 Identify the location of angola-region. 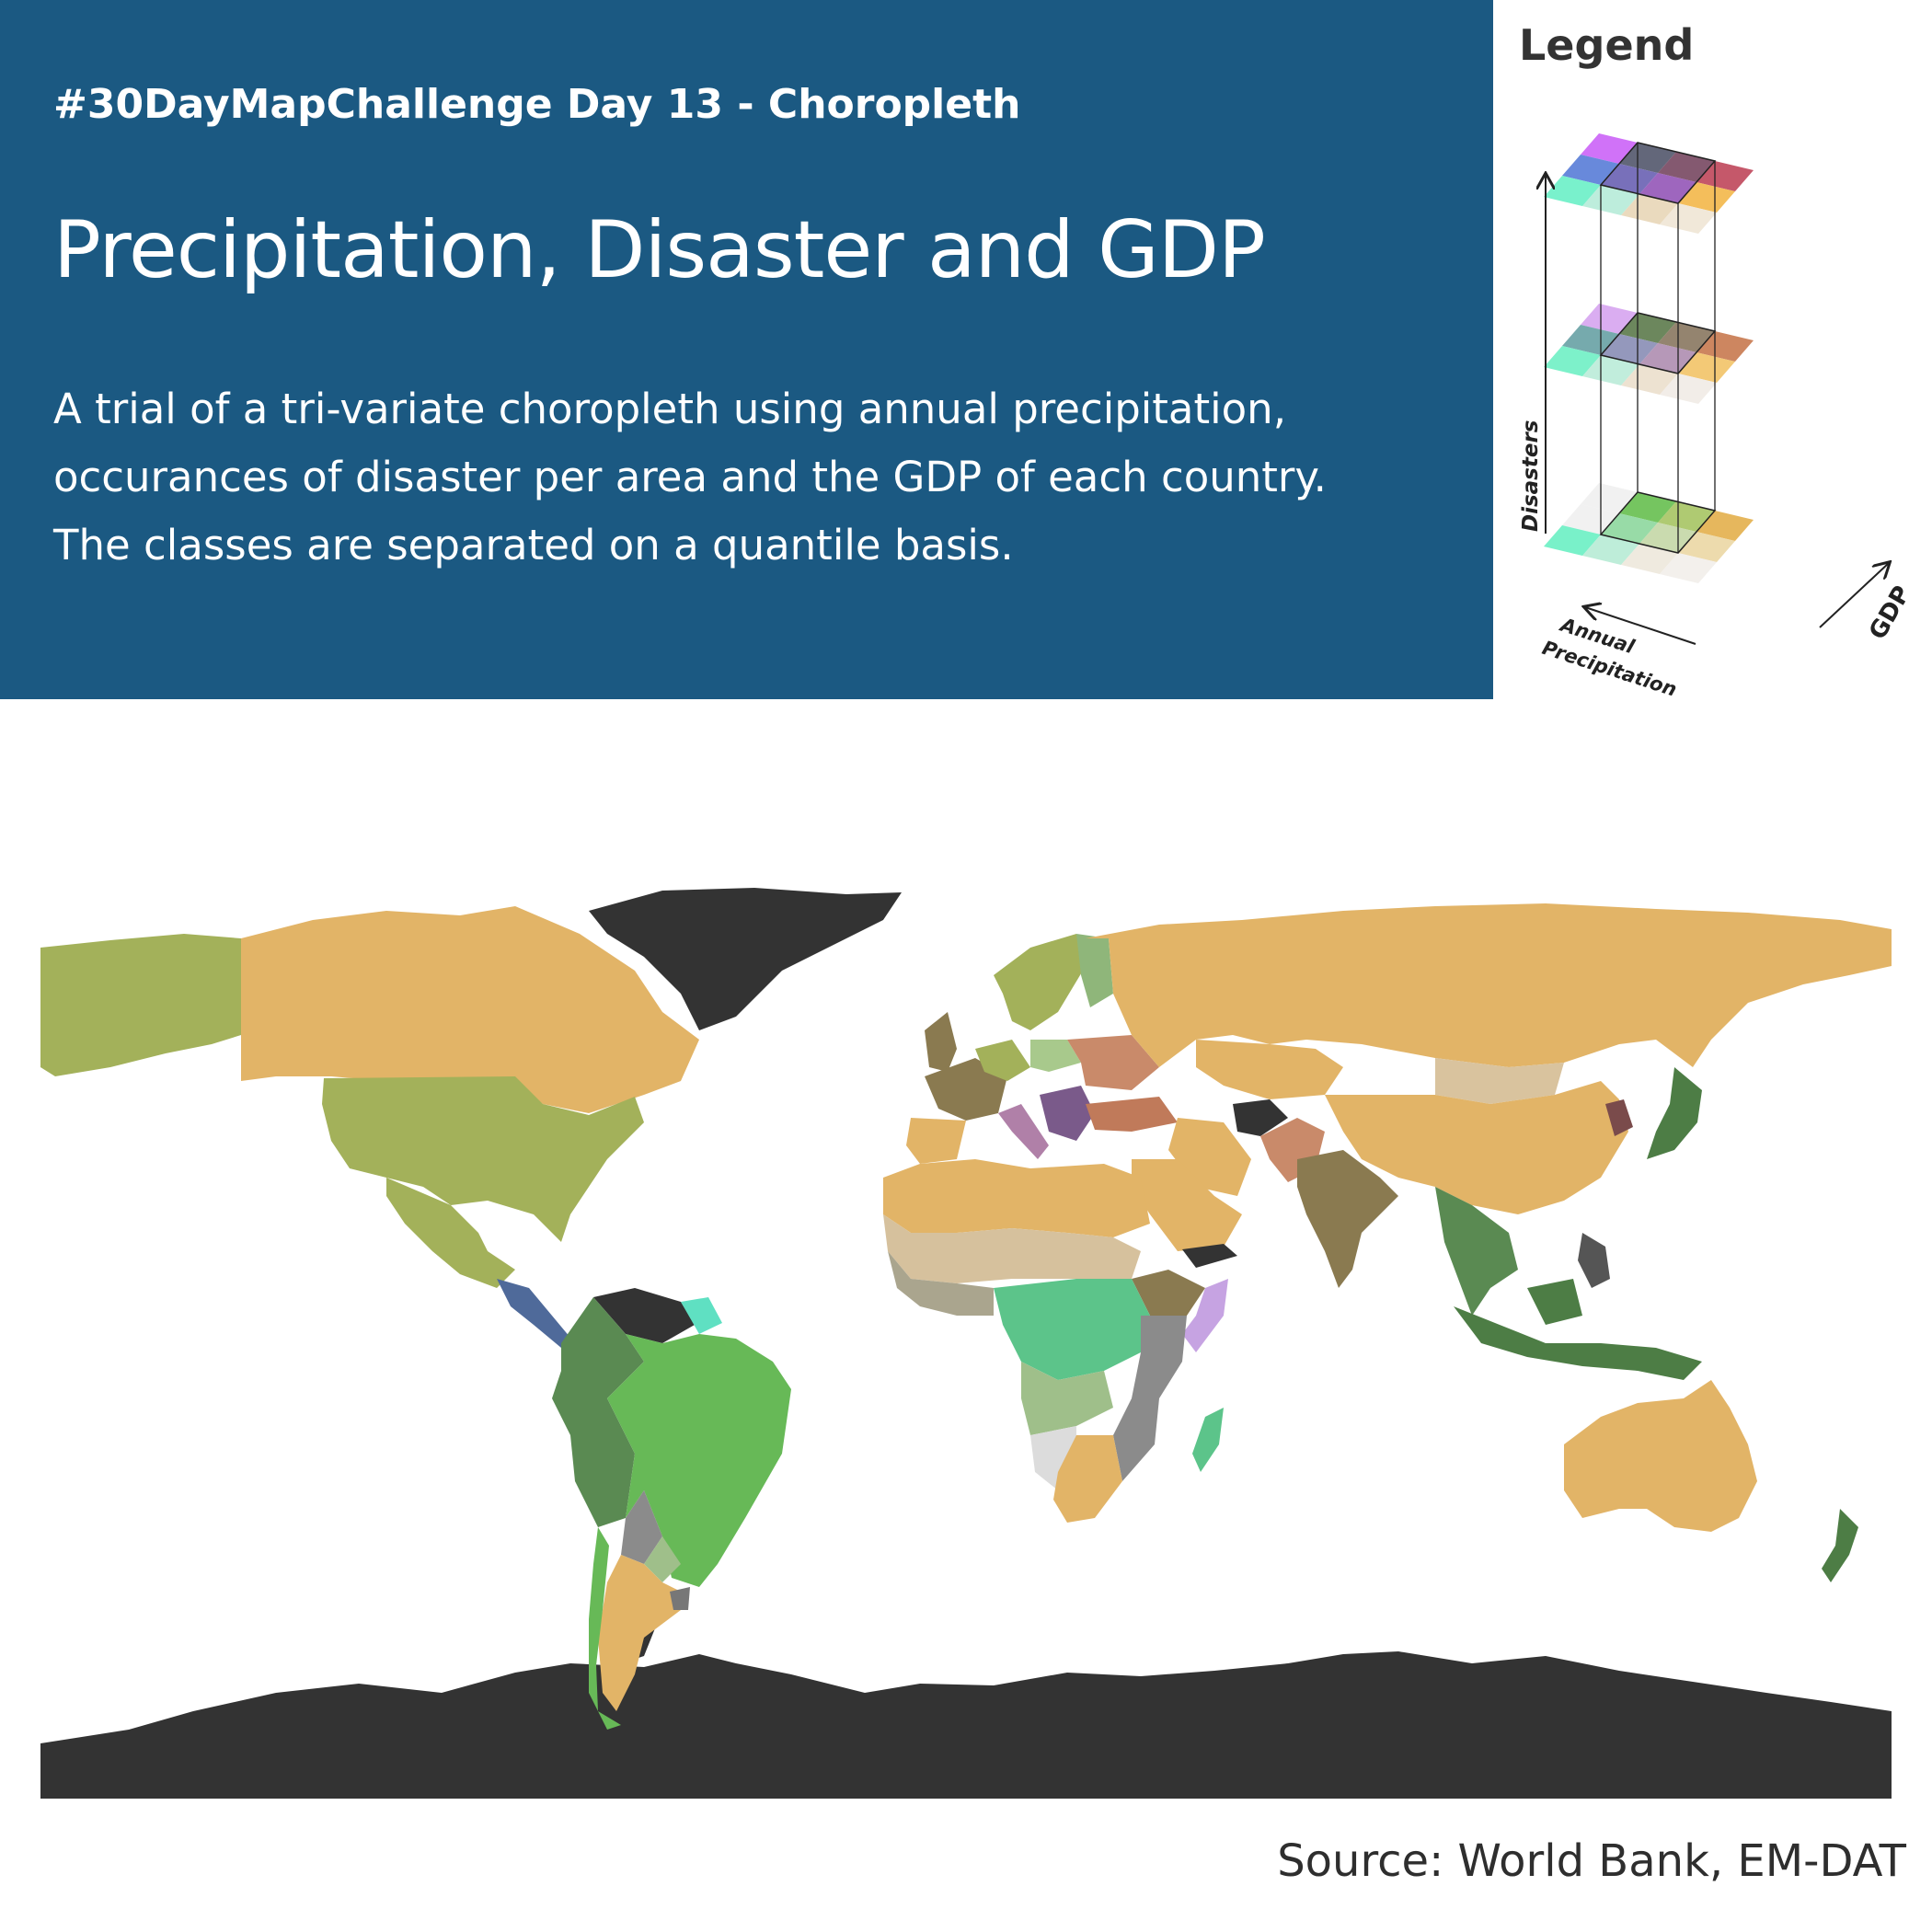
(1067, 1398).